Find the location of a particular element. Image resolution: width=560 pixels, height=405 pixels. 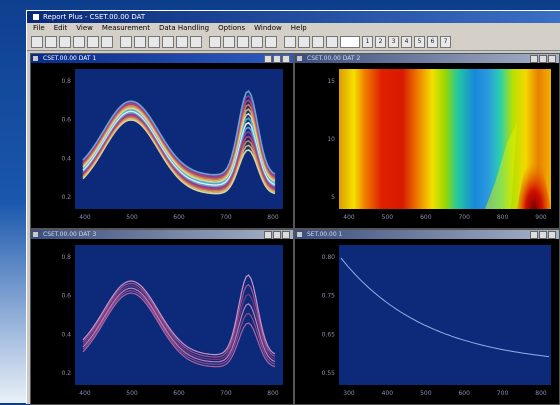

chart-icon is located at coordinates (257, 42).